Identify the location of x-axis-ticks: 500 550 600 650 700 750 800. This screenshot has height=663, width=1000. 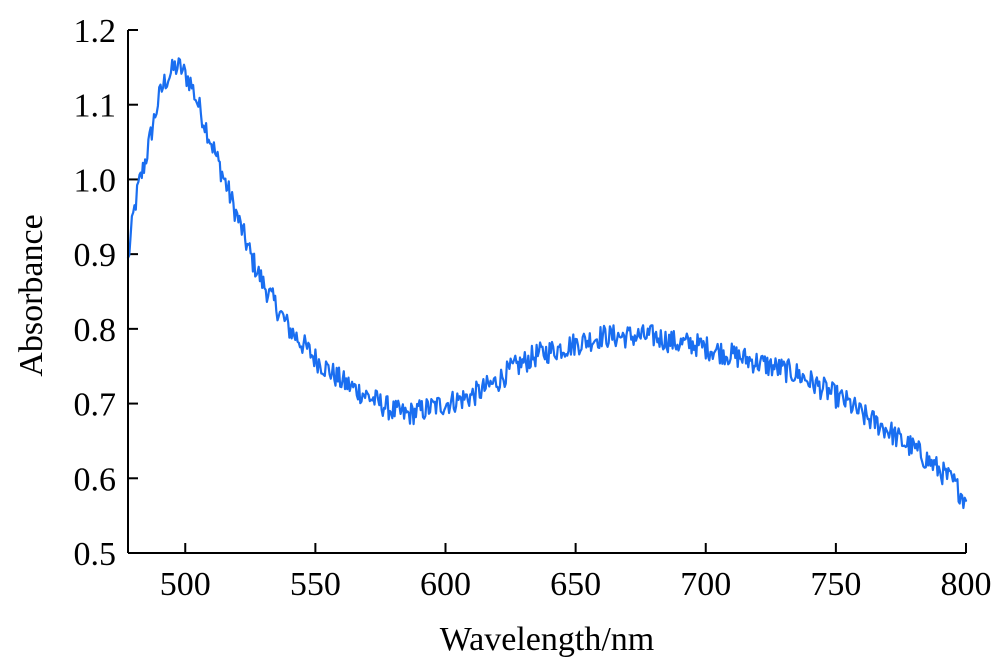
(576, 573).